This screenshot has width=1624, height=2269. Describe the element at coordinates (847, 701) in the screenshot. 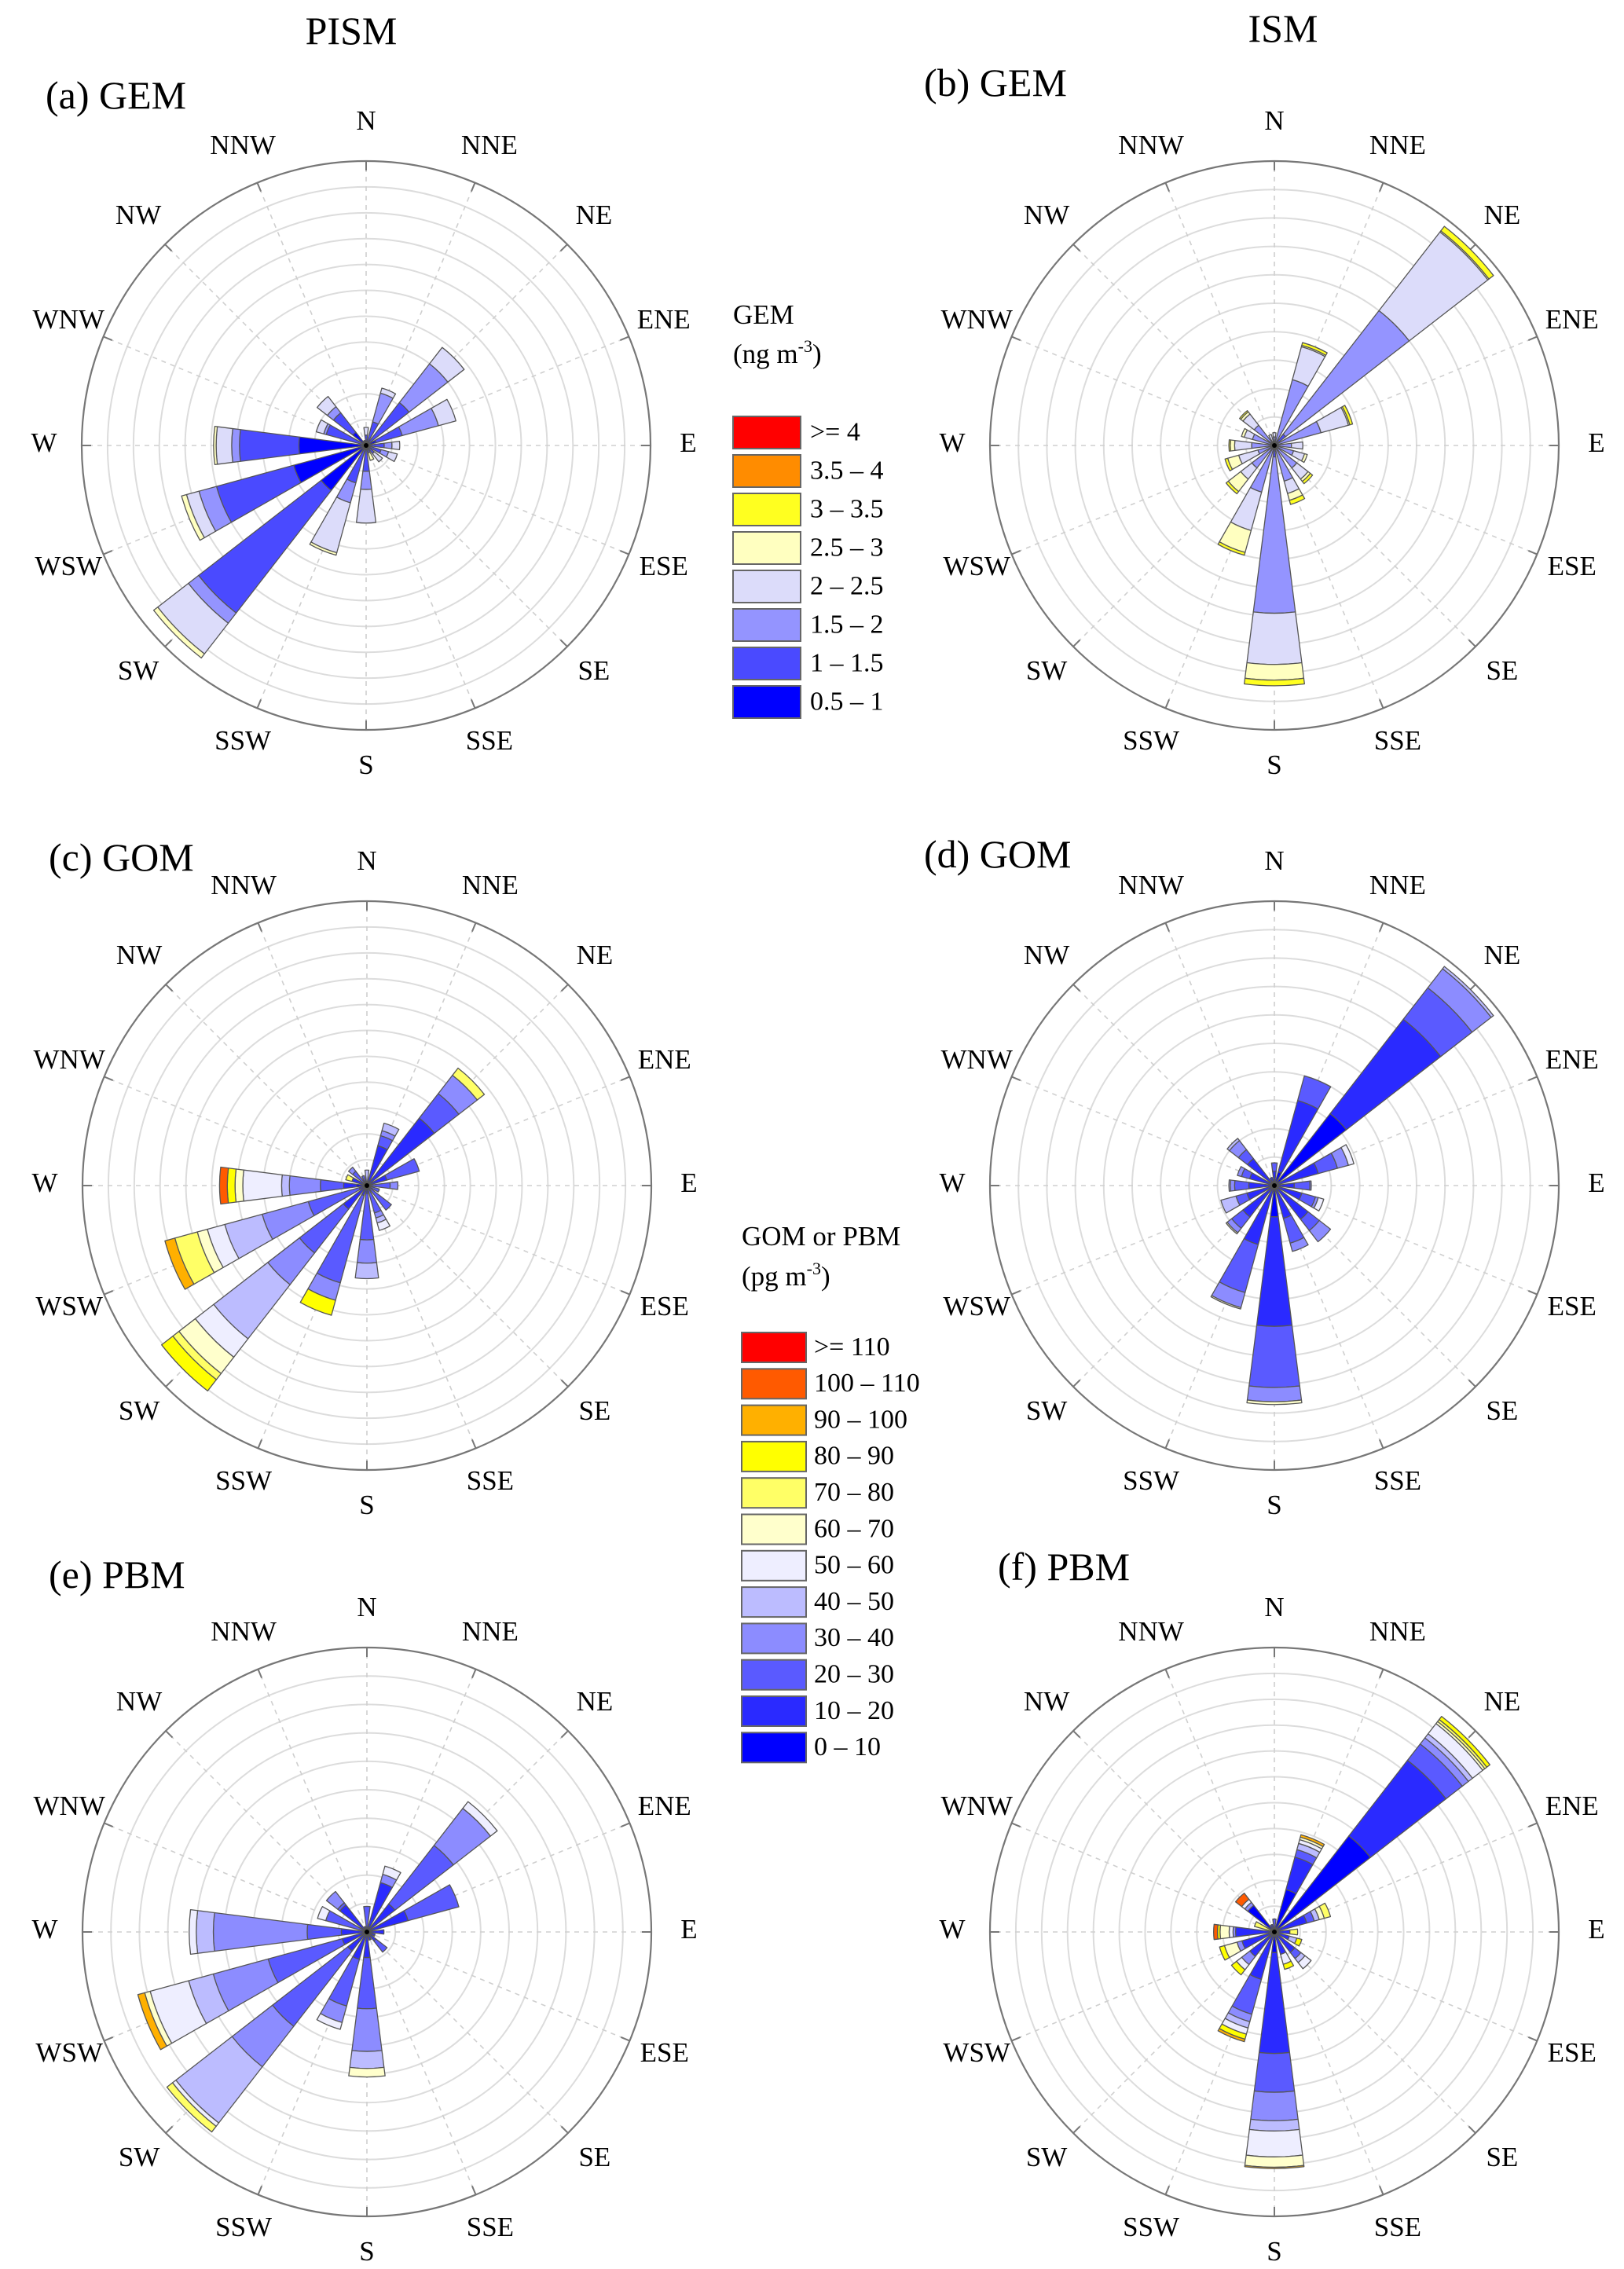

I see `legend-label: 0.5 – 1` at that location.